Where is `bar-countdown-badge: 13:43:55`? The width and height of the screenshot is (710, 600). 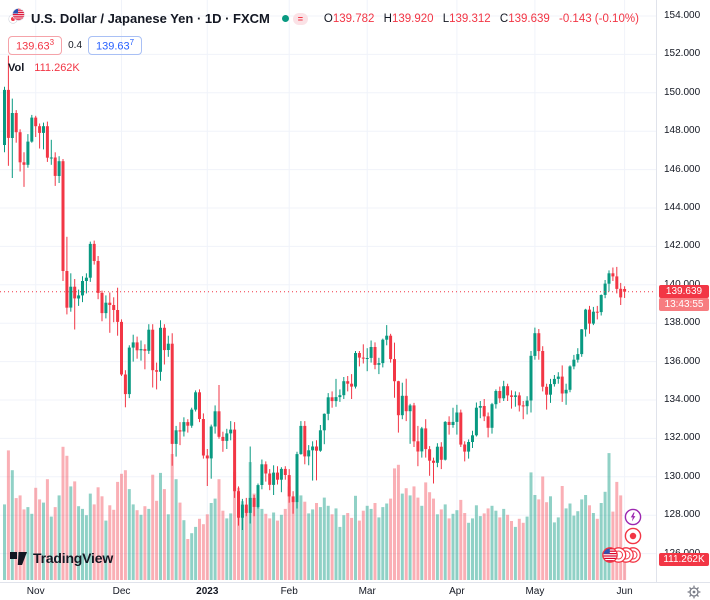
bar-countdown-badge: 13:43:55 is located at coordinates (684, 304).